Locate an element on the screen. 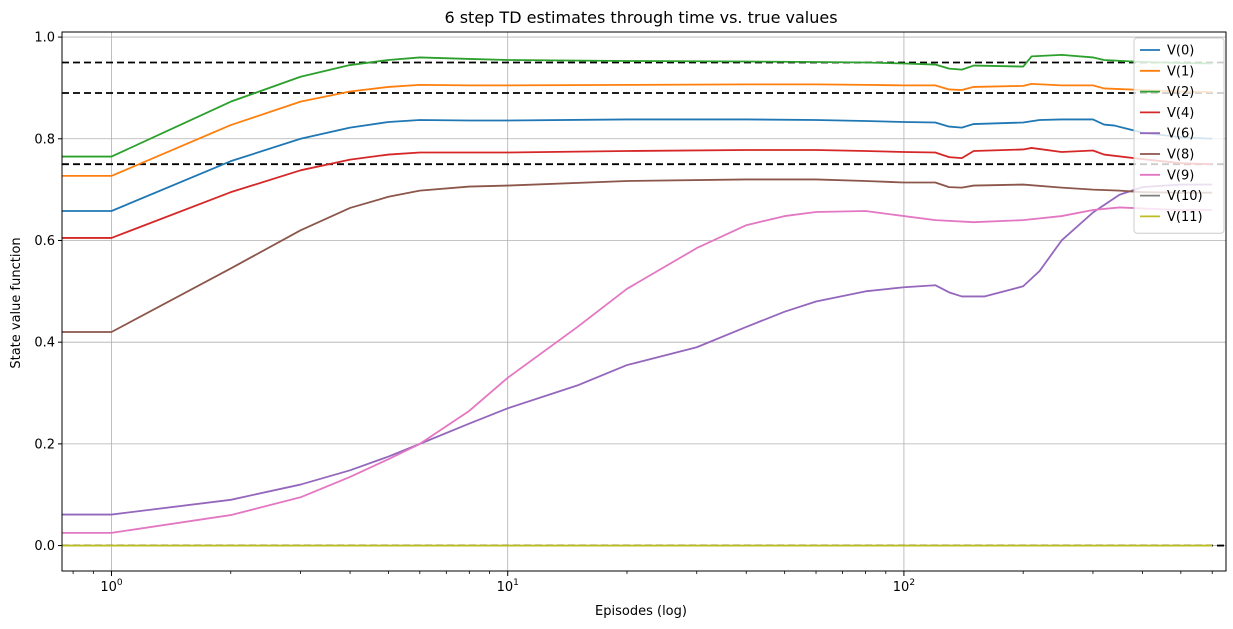  x-tick-label: 10² is located at coordinates (904, 586).